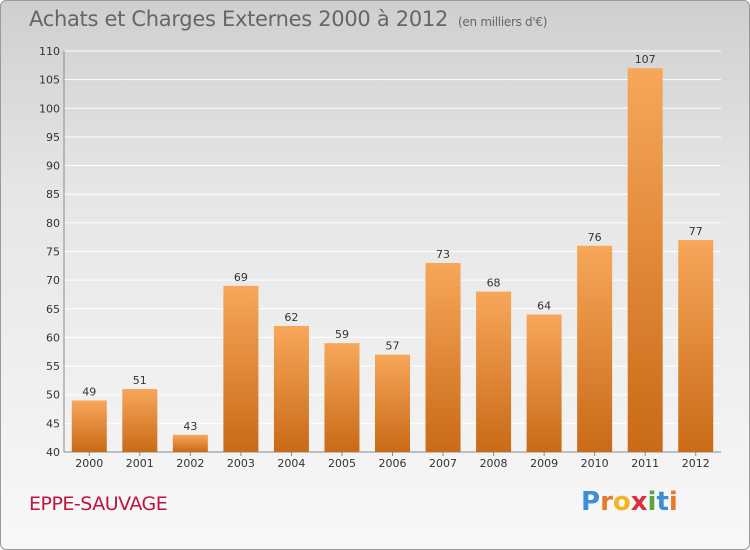 The height and width of the screenshot is (550, 750). I want to click on bar-value-label: 43, so click(190, 426).